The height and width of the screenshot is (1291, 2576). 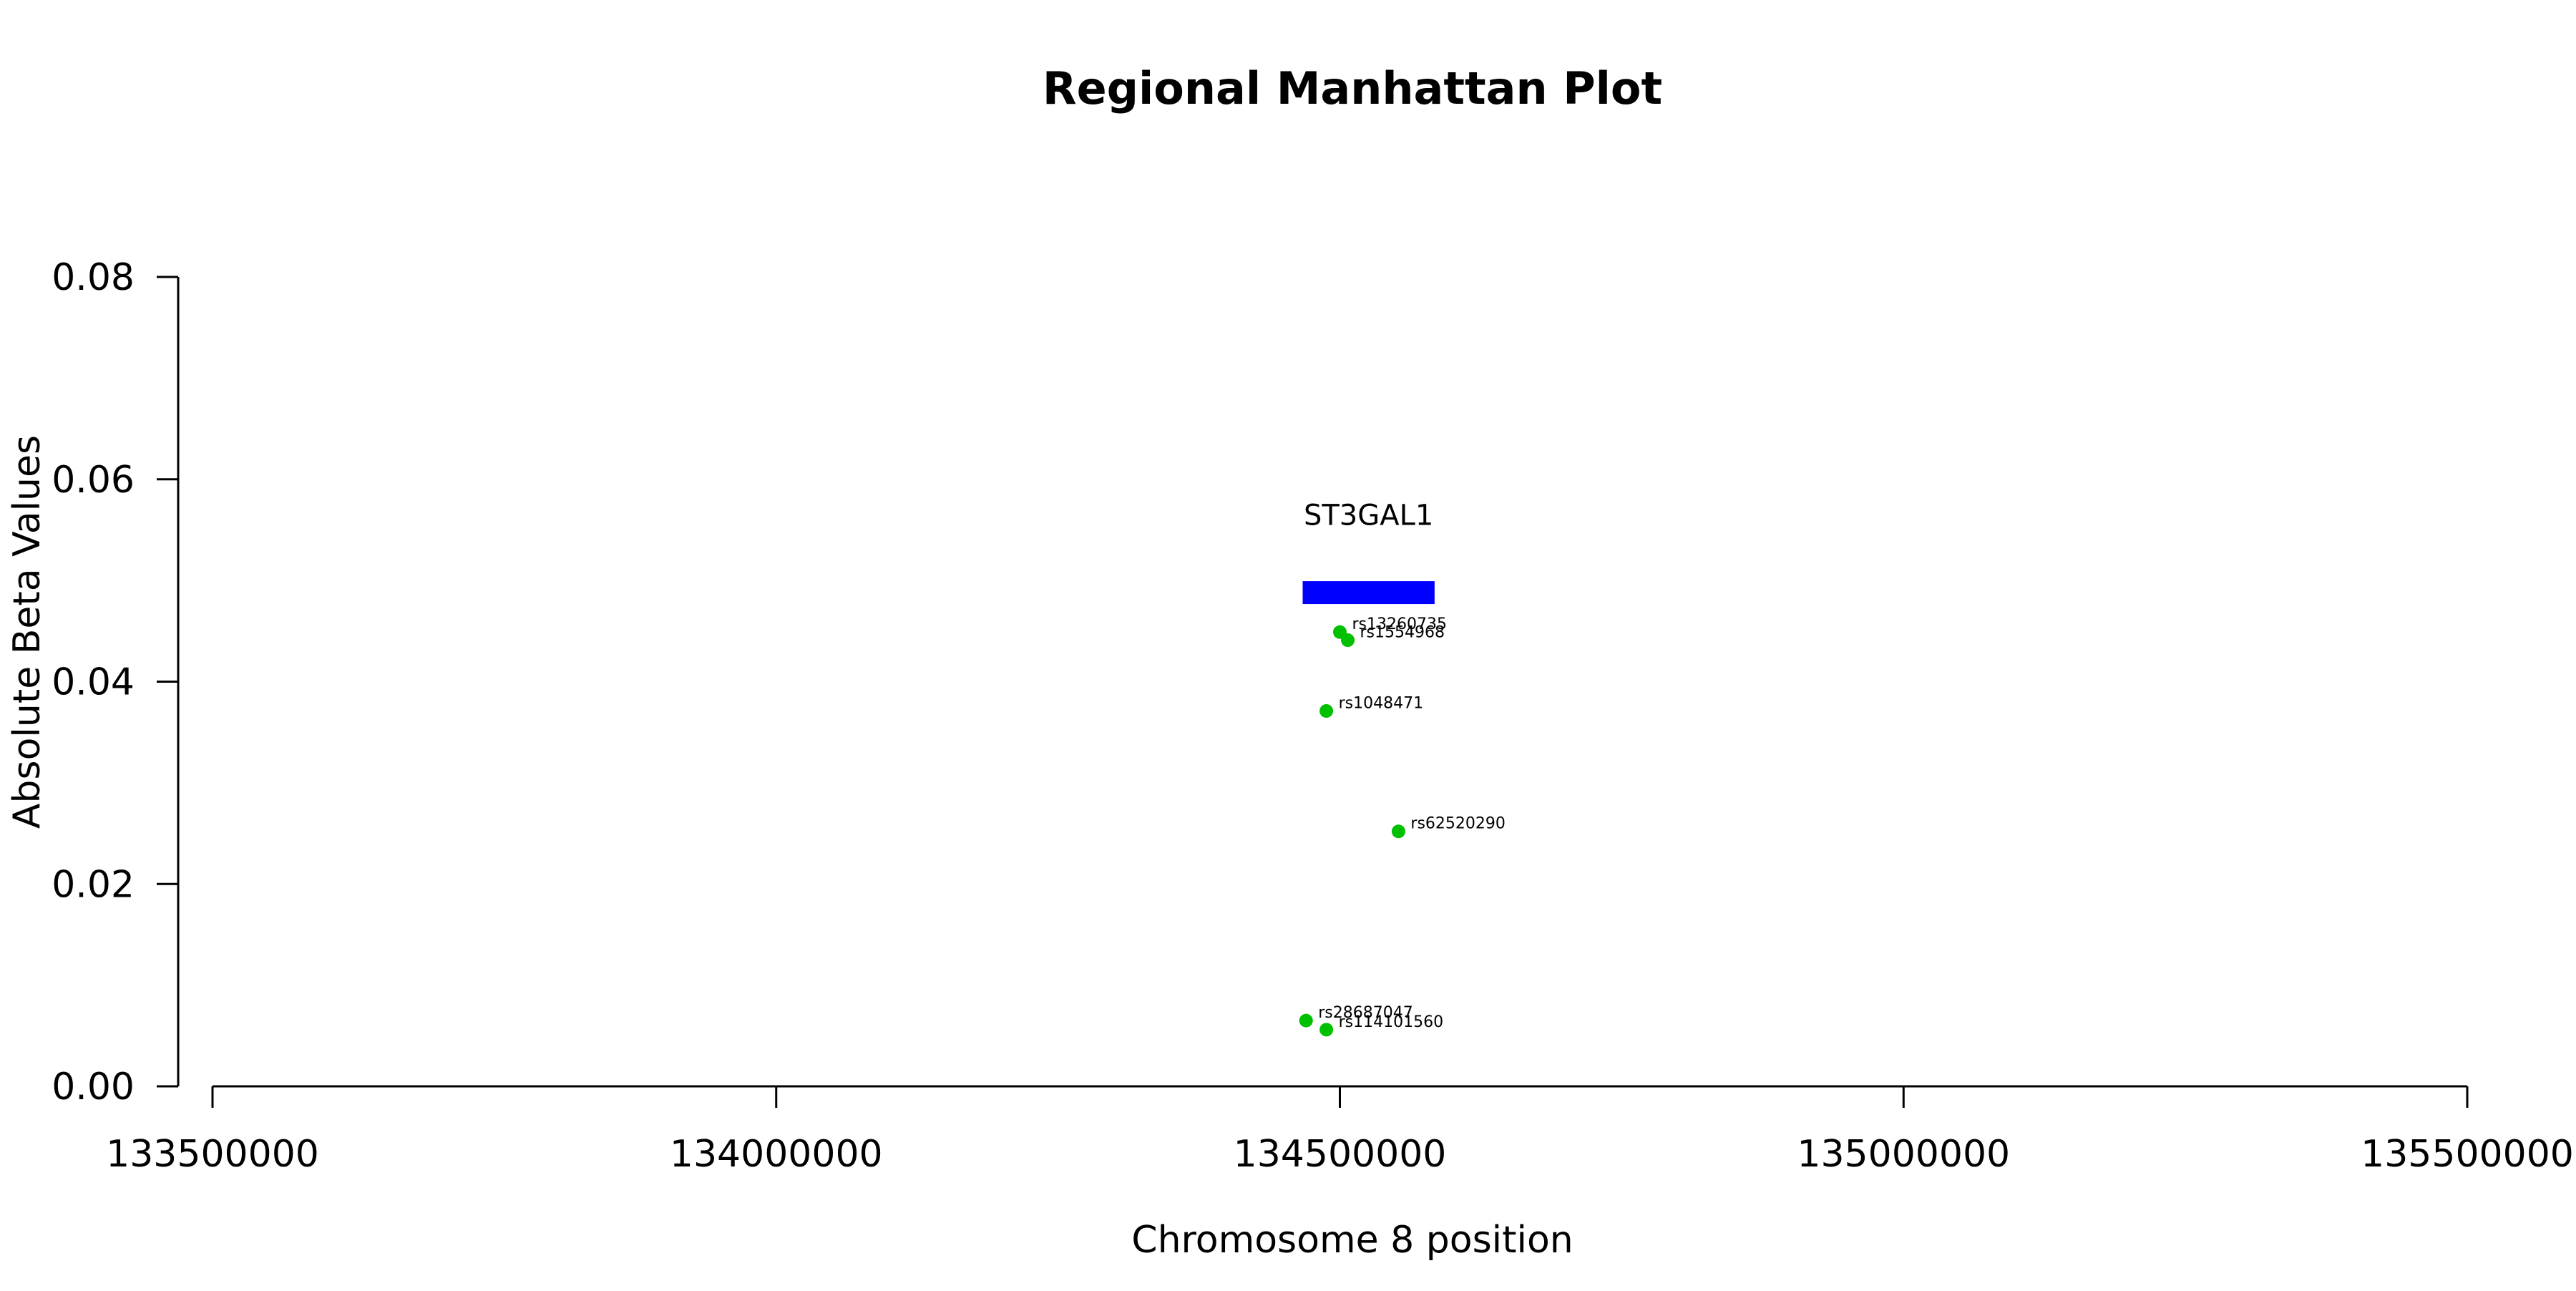 What do you see at coordinates (1368, 593) in the screenshot?
I see `gene-bar` at bounding box center [1368, 593].